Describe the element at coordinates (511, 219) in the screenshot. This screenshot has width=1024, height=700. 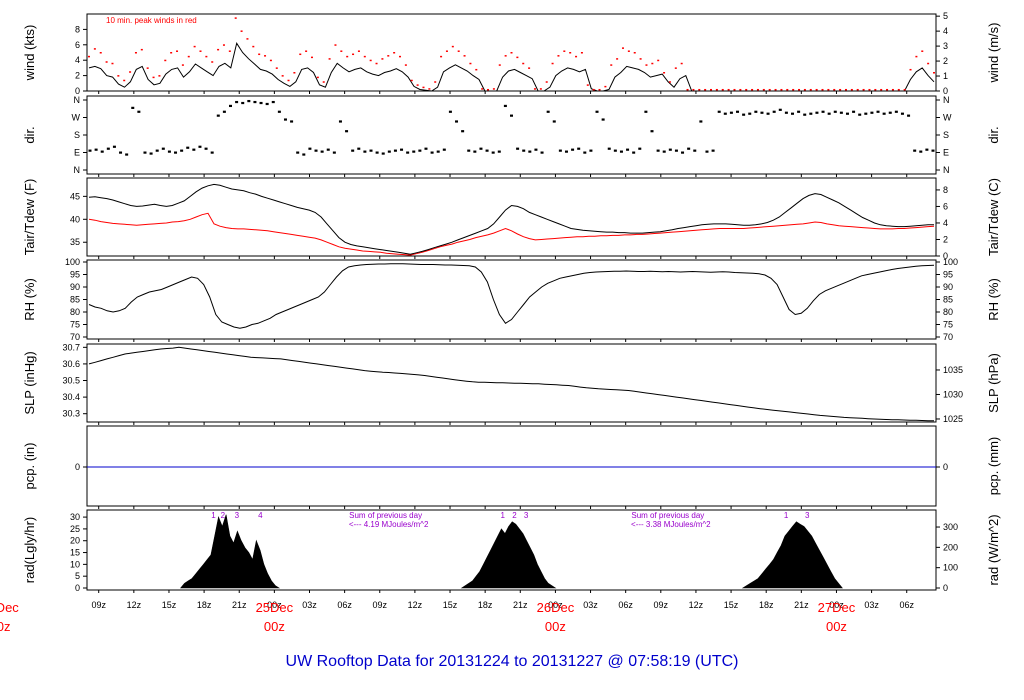
I see `panel-temp: Tair/Tdew (F) Tair/Tdew (C) 35 40 45 0 2 4 6 8` at that location.